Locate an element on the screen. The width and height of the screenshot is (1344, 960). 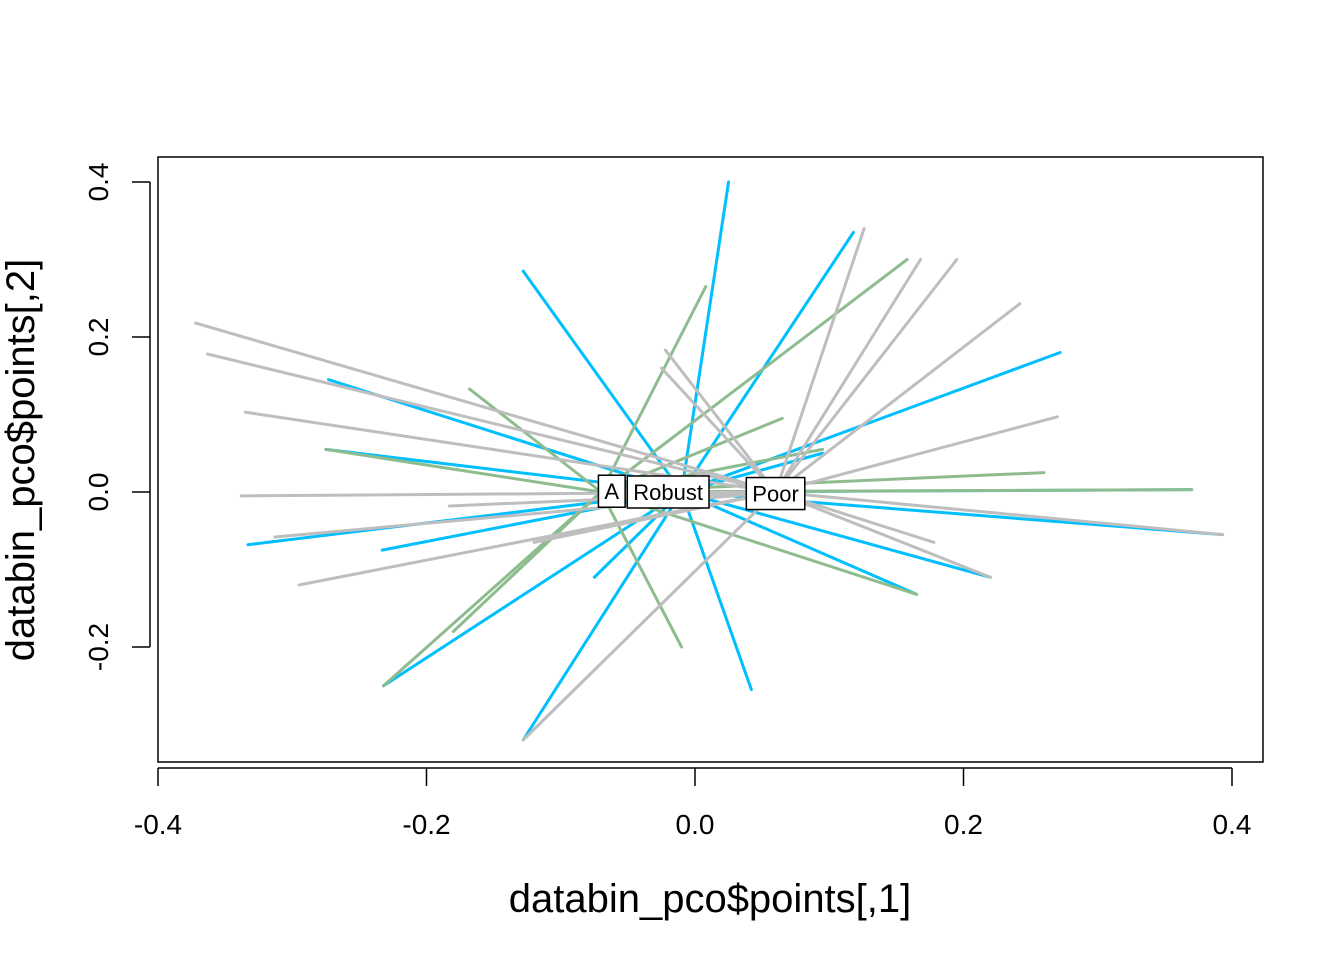
y-axis-title: databin_pco$points[,2] is located at coordinates (21, 460).